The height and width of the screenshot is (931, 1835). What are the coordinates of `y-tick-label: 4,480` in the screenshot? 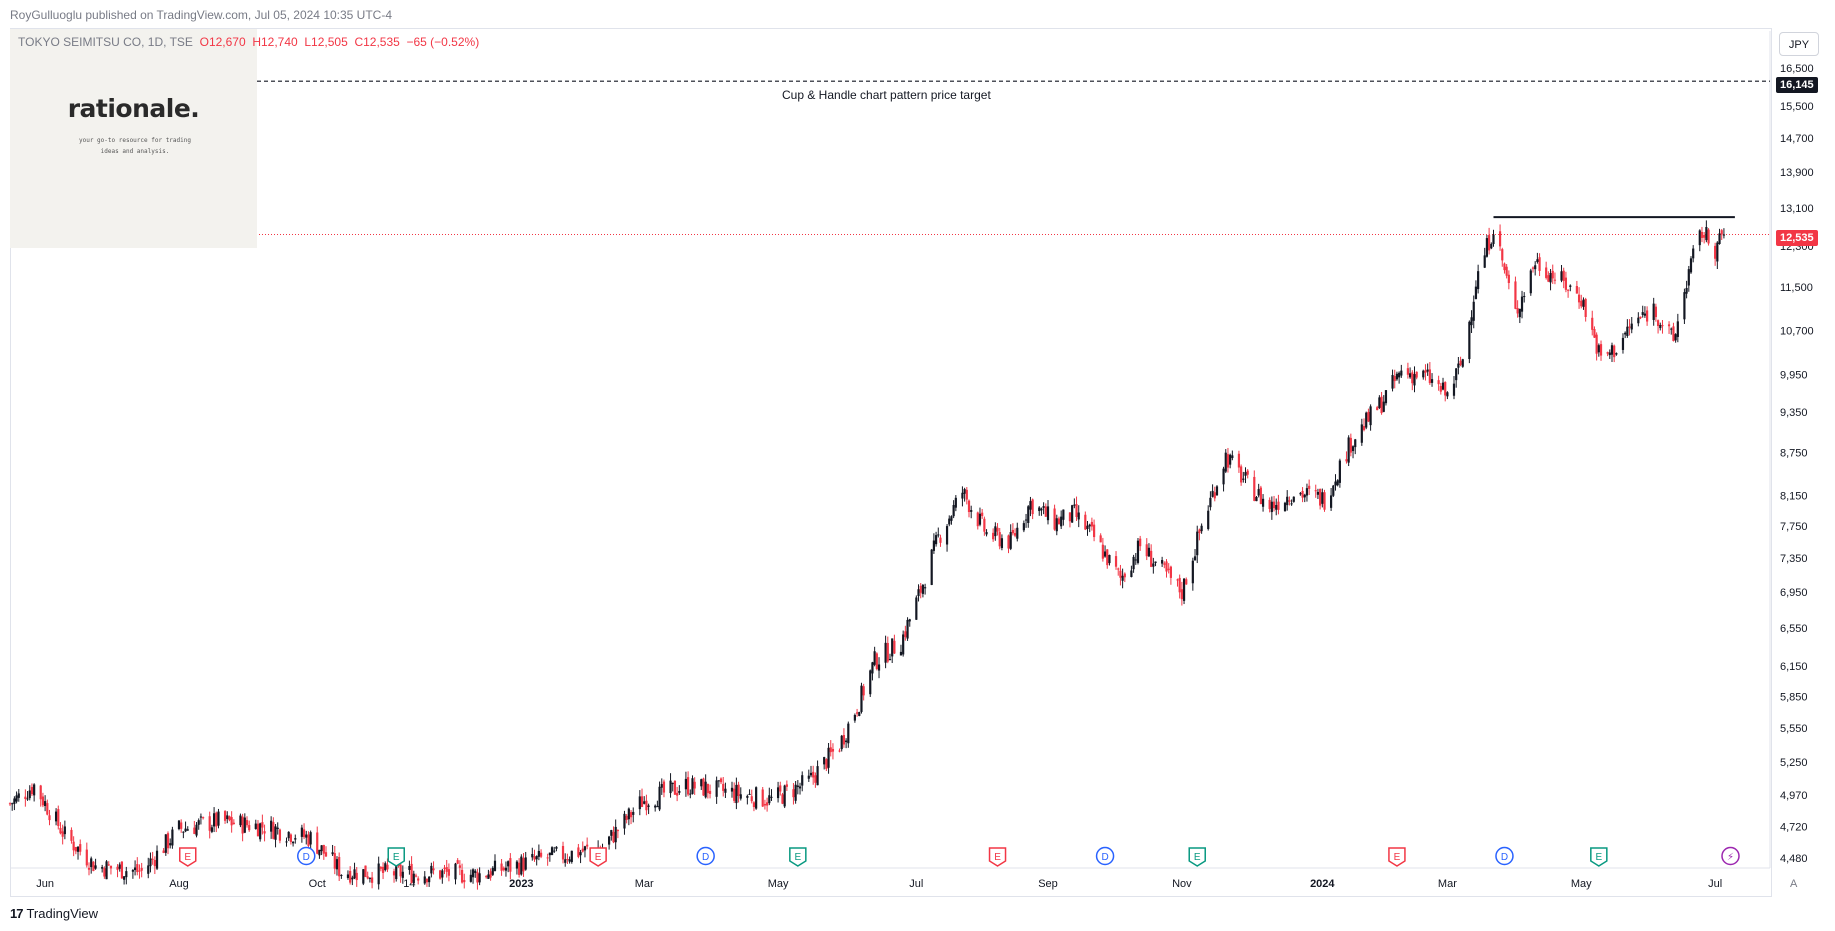 It's located at (1794, 859).